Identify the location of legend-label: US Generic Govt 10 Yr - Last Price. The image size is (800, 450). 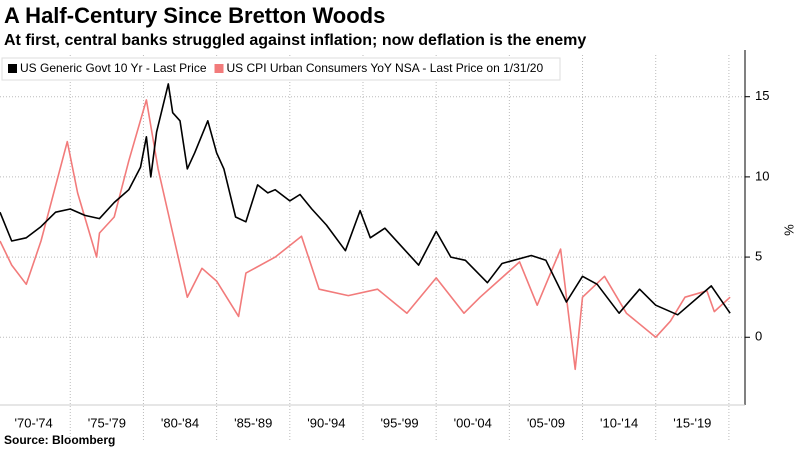
(113, 68).